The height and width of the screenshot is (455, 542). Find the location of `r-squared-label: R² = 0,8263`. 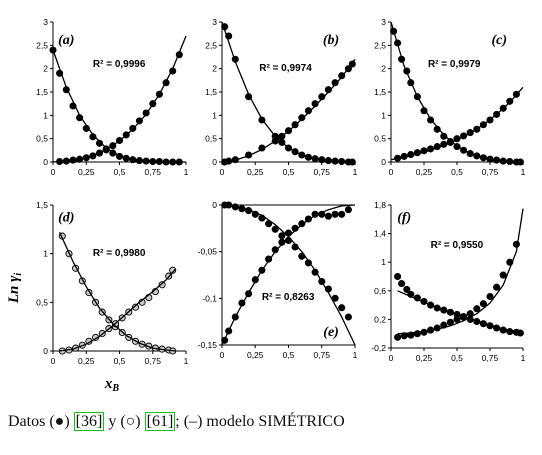

r-squared-label: R² = 0,8263 is located at coordinates (288, 297).